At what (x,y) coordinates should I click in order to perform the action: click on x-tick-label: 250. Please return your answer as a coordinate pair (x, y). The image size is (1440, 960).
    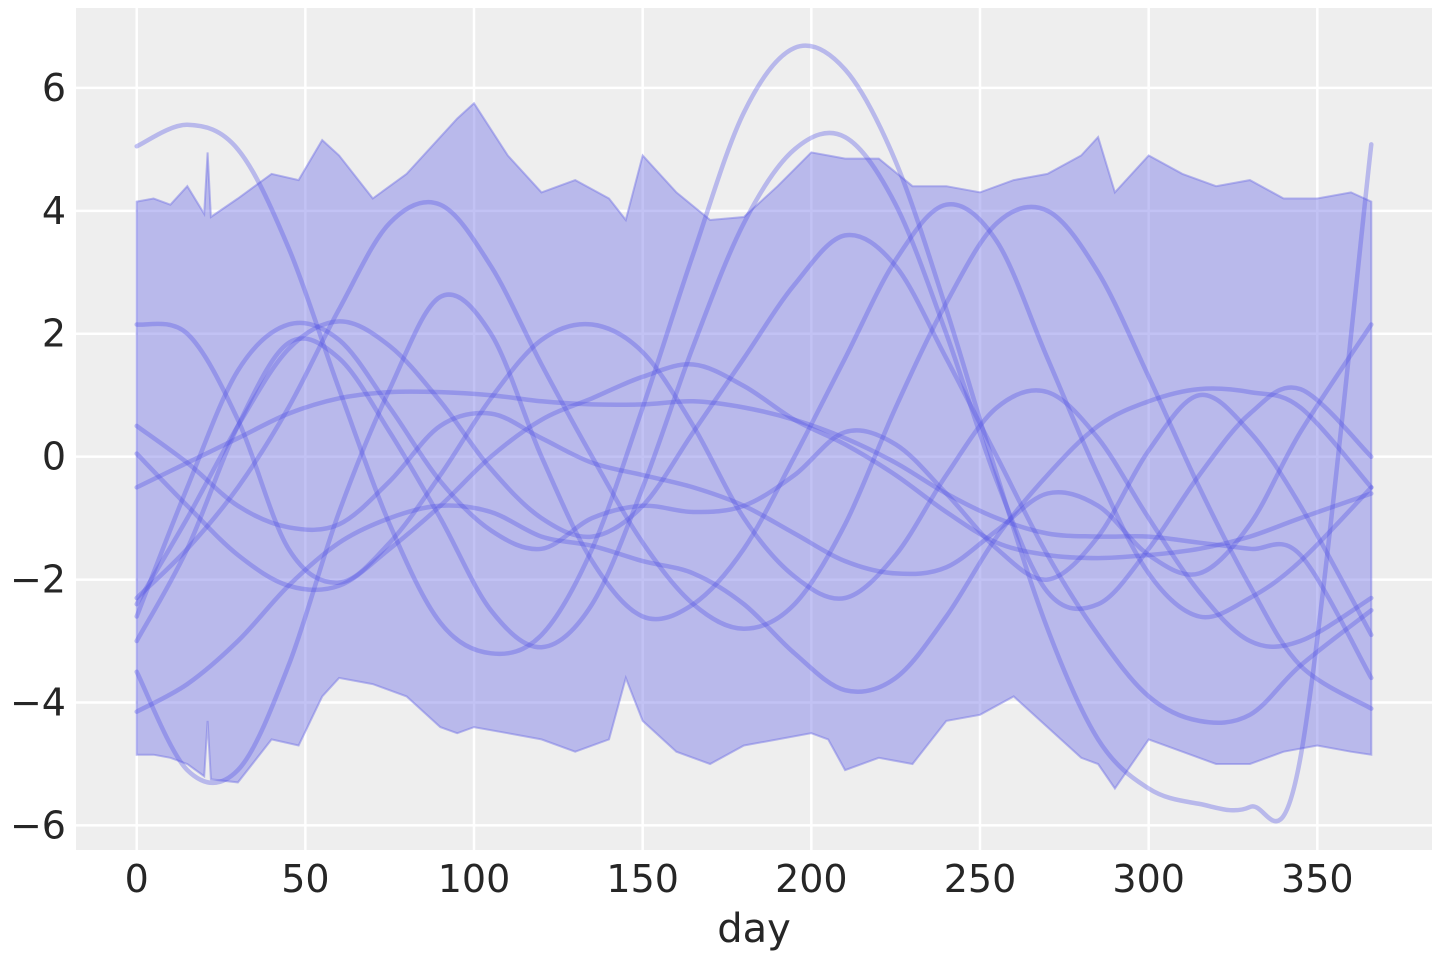
    Looking at the image, I should click on (980, 879).